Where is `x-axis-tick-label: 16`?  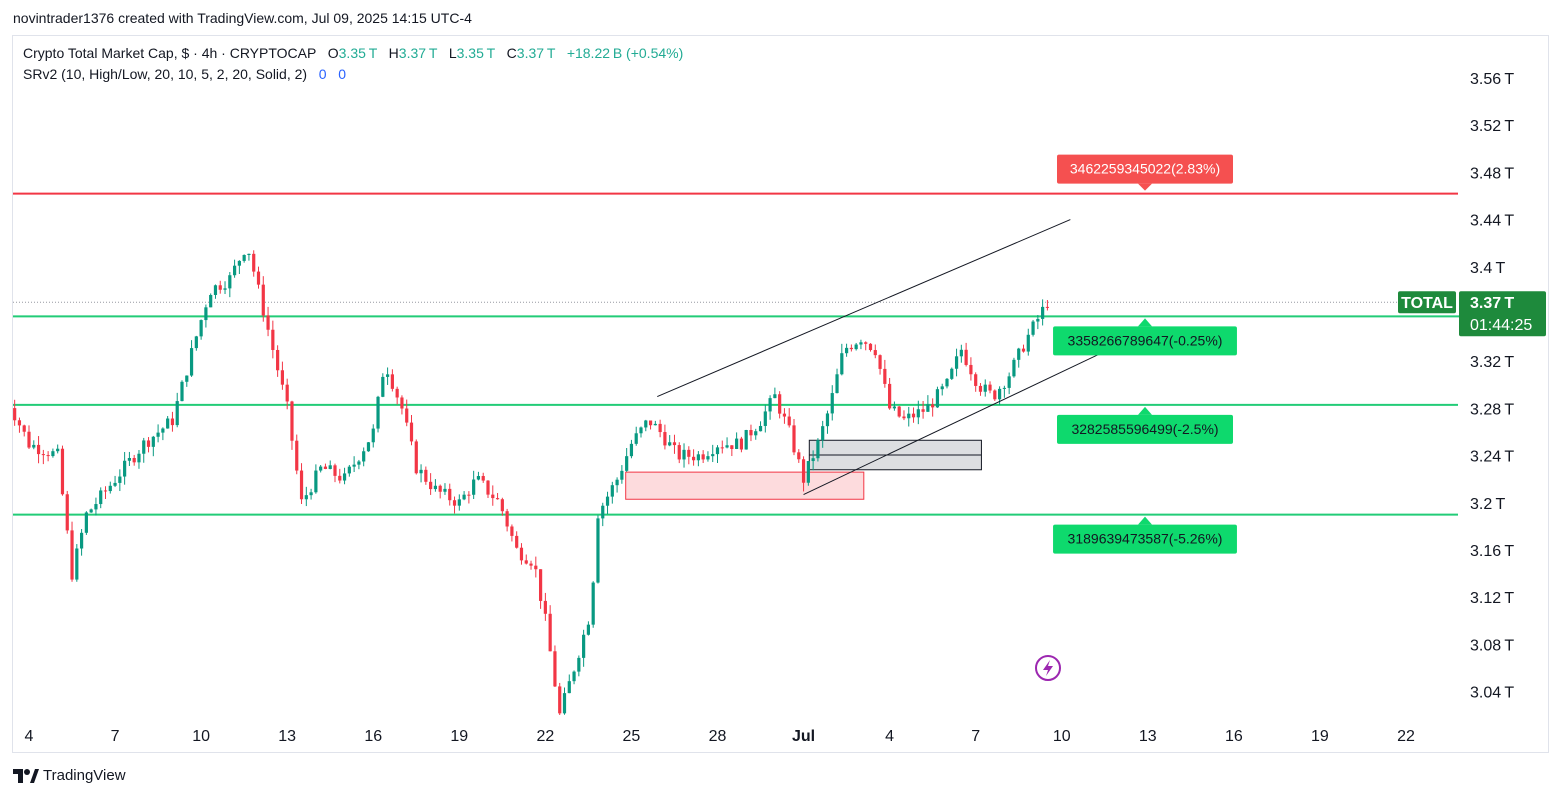
x-axis-tick-label: 16 is located at coordinates (1234, 736).